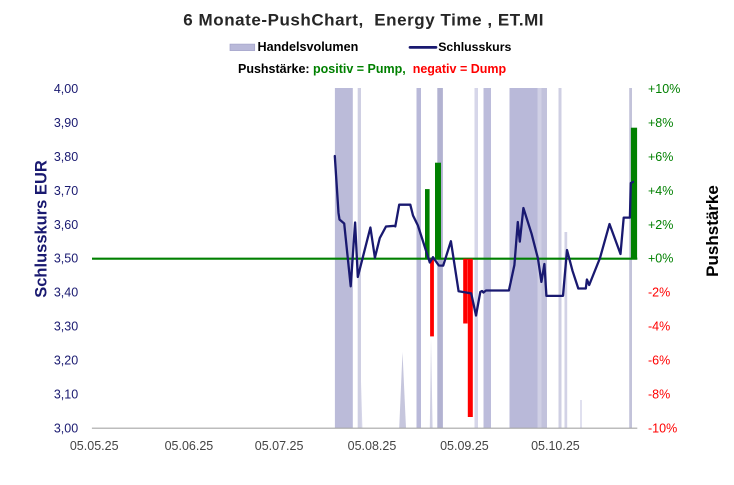 The height and width of the screenshot is (485, 734). Describe the element at coordinates (659, 327) in the screenshot. I see `svg-text: -4%` at that location.